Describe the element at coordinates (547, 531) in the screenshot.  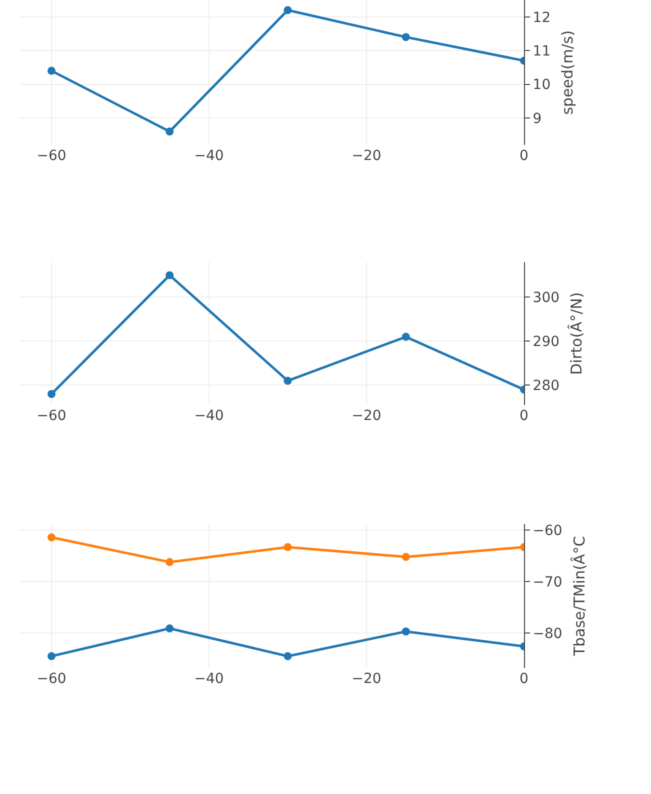
I see `y-tick-label: −60` at that location.